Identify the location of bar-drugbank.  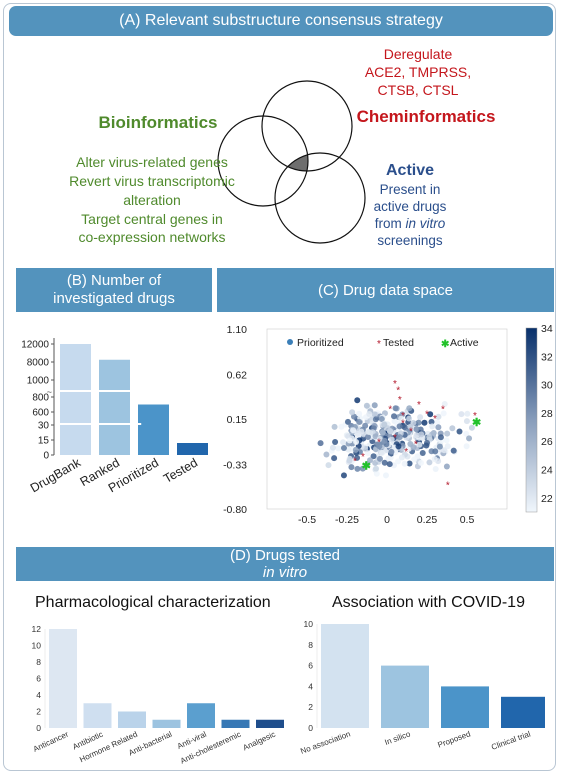
(75, 399).